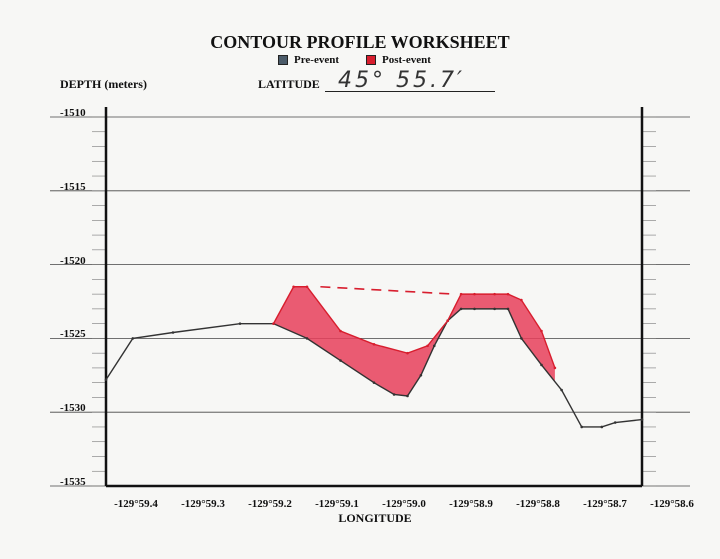  I want to click on y-tick-label: -1535, so click(73, 482).